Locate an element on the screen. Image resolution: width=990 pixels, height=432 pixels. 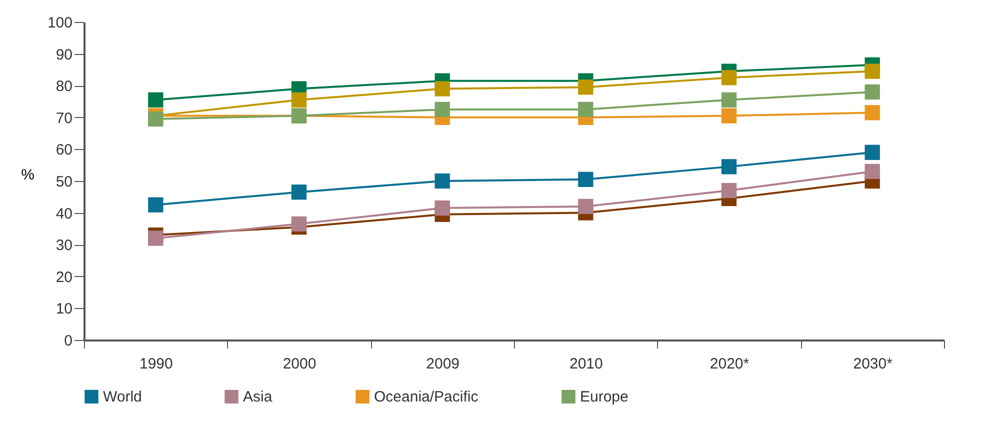
legend-label: World is located at coordinates (122, 397).